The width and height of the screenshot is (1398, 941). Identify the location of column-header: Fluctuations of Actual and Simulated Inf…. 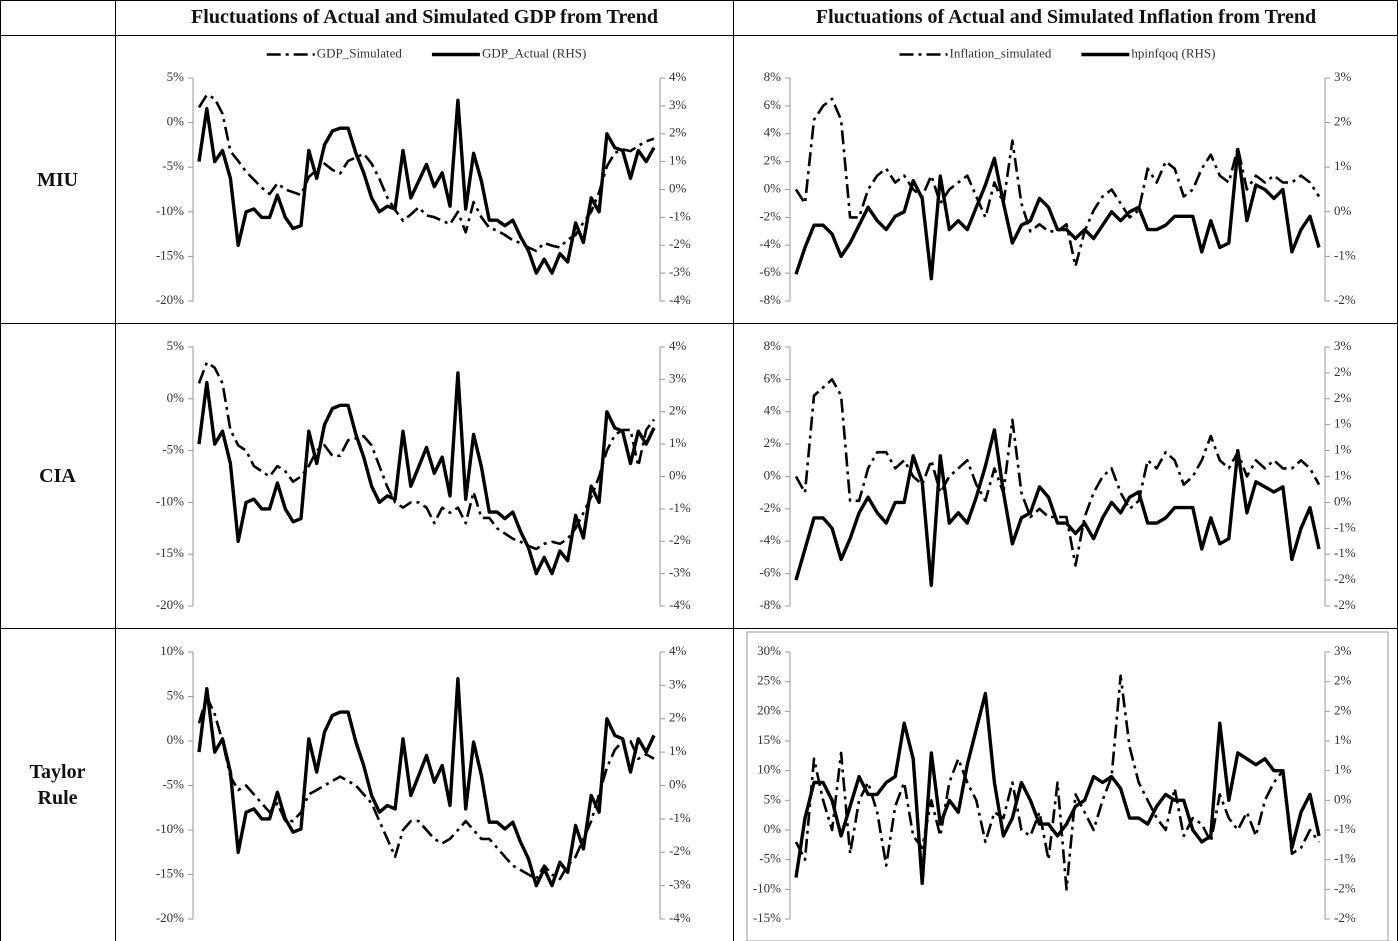
(1066, 17).